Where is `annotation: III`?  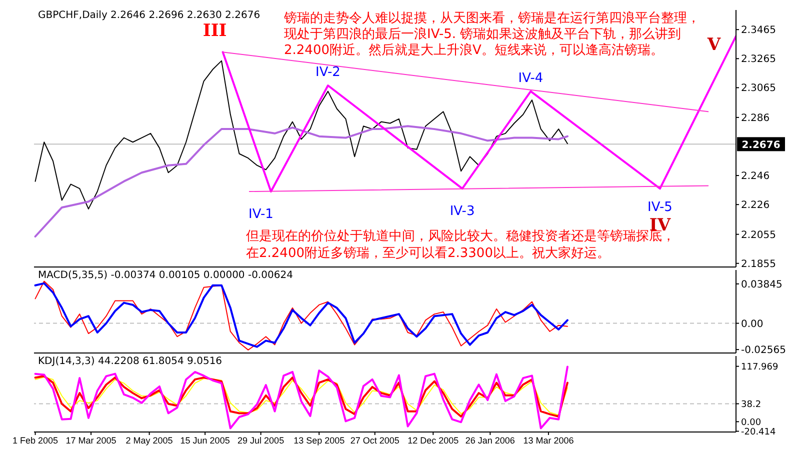
annotation: III is located at coordinates (214, 31).